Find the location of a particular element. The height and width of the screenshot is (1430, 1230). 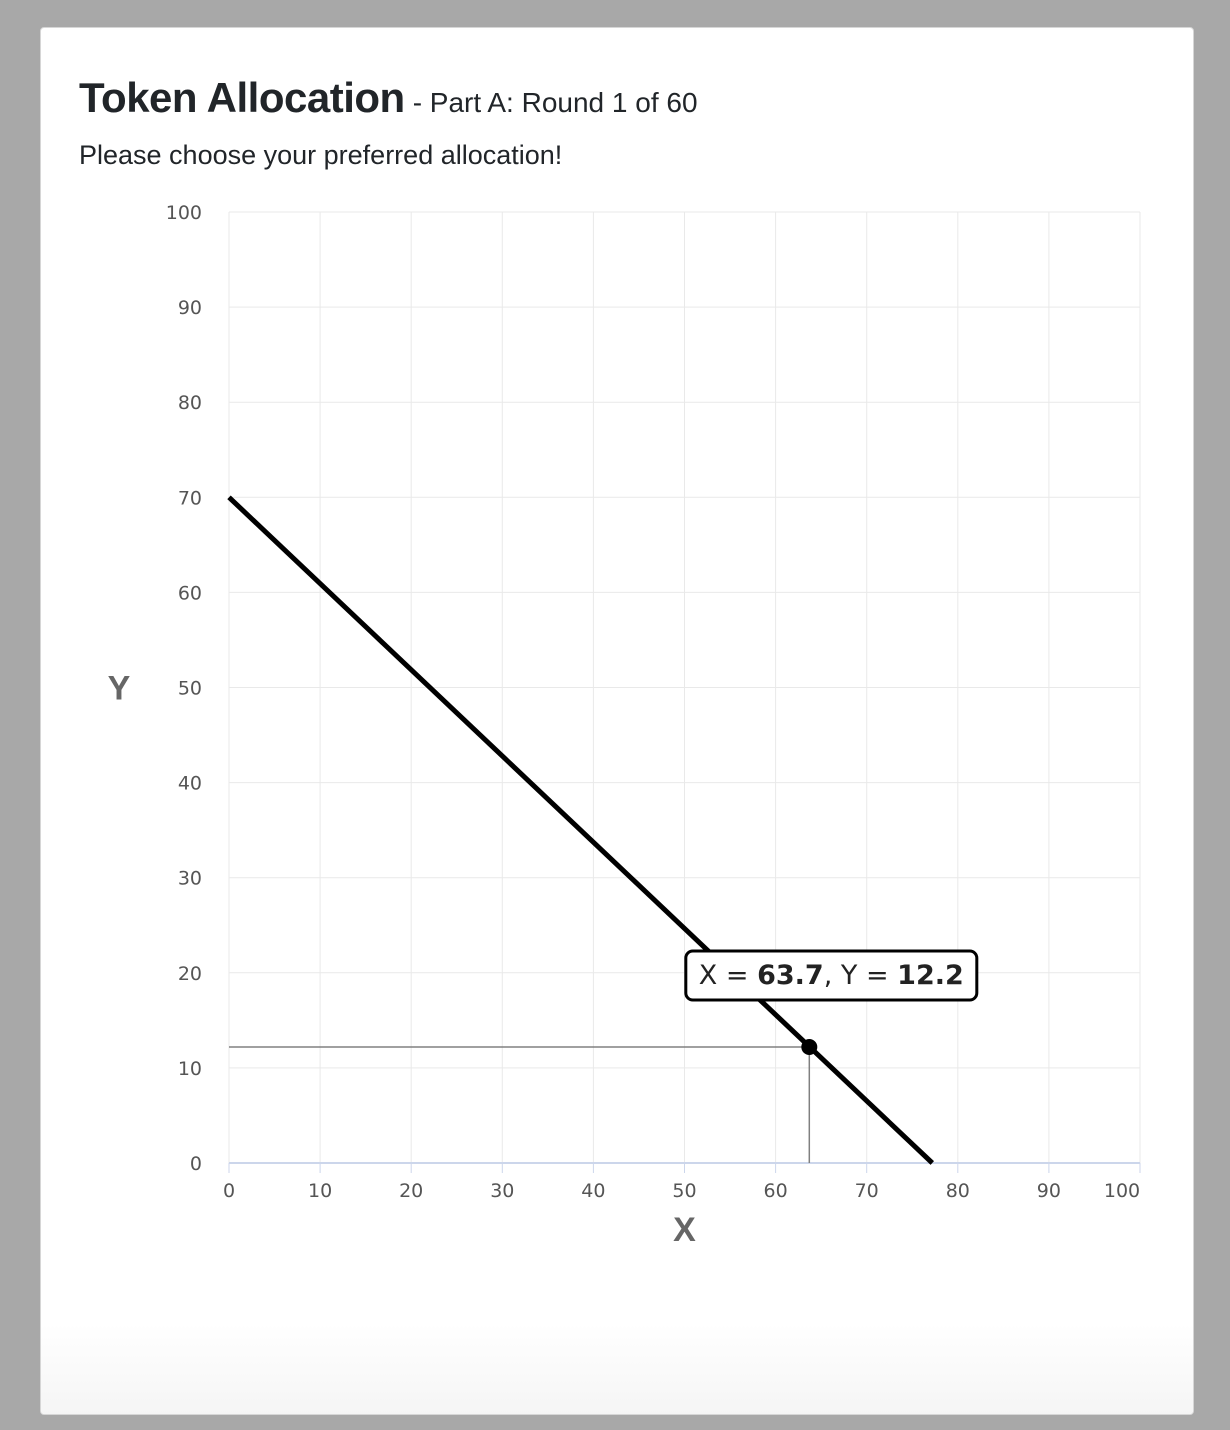

tooltip-box is located at coordinates (831, 975).